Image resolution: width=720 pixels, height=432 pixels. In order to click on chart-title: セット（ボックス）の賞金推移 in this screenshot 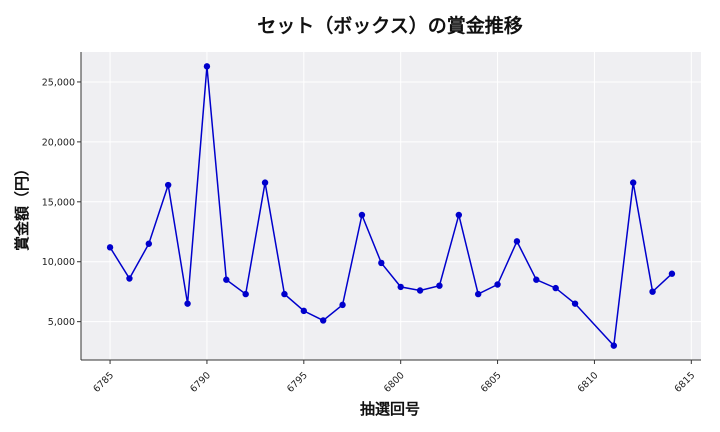, I will do `click(389, 25)`.